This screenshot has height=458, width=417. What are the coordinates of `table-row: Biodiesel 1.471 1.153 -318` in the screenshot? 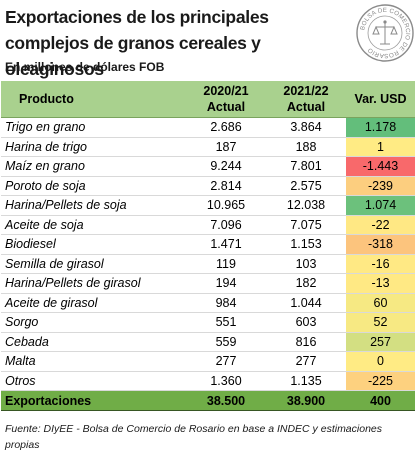 It's located at (208, 244).